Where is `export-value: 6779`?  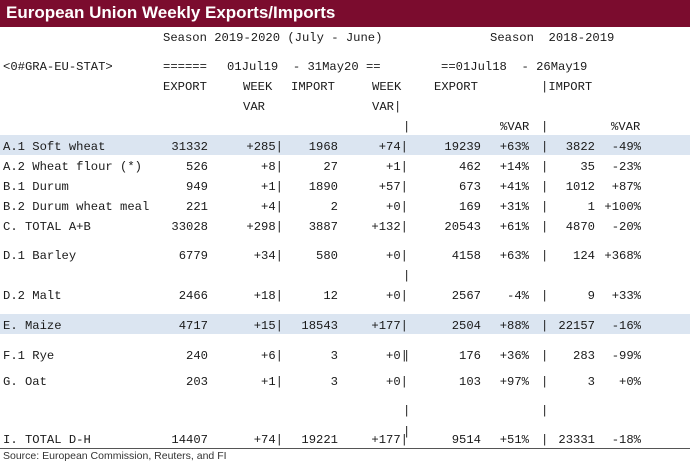
export-value: 6779 is located at coordinates (193, 256).